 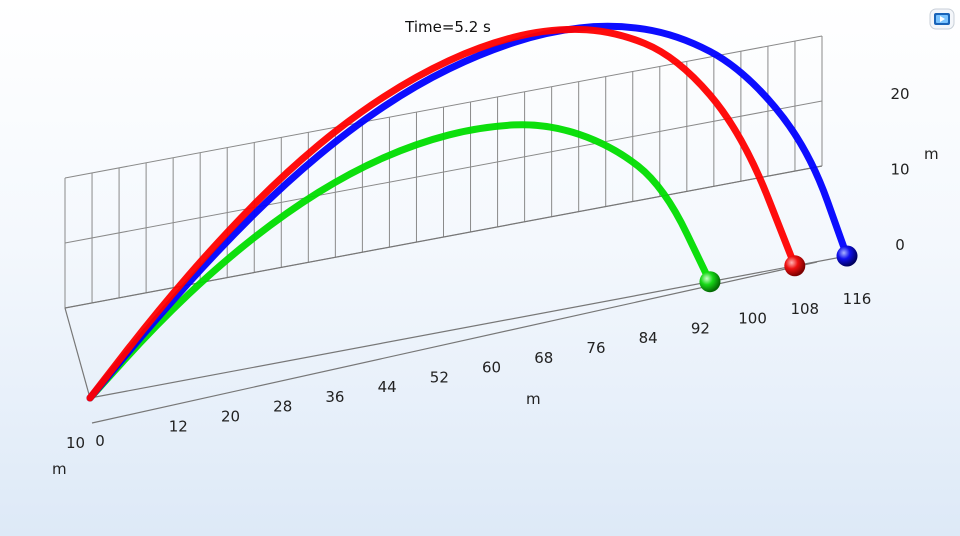 I want to click on x-tick-label: 60, so click(x=491, y=368).